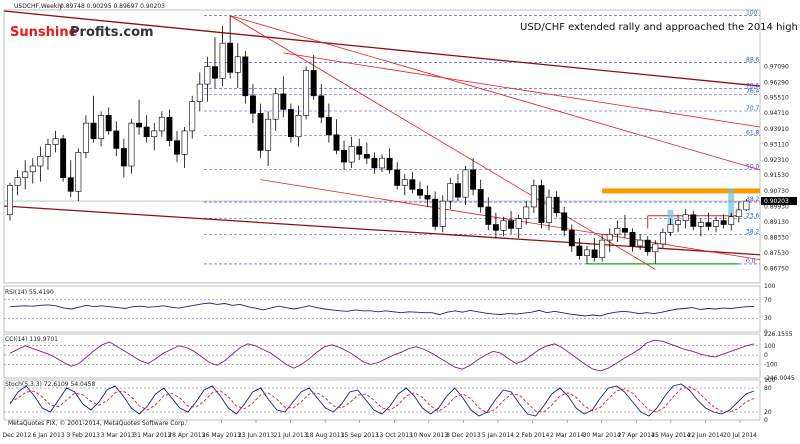  What do you see at coordinates (31, 339) in the screenshot?
I see `cci-title: CCI(14) 119.9701` at bounding box center [31, 339].